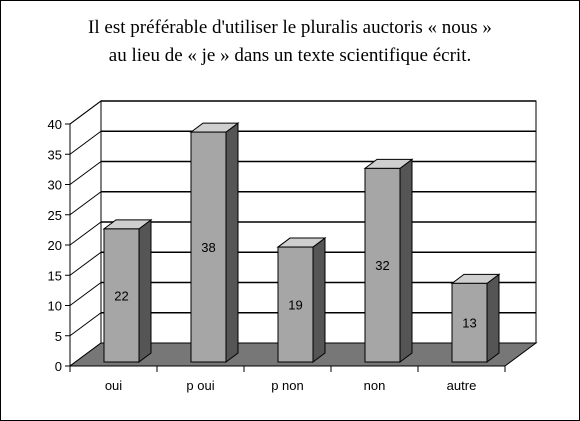 Image resolution: width=580 pixels, height=421 pixels. Describe the element at coordinates (55, 124) in the screenshot. I see `y-tick-label: 40` at that location.